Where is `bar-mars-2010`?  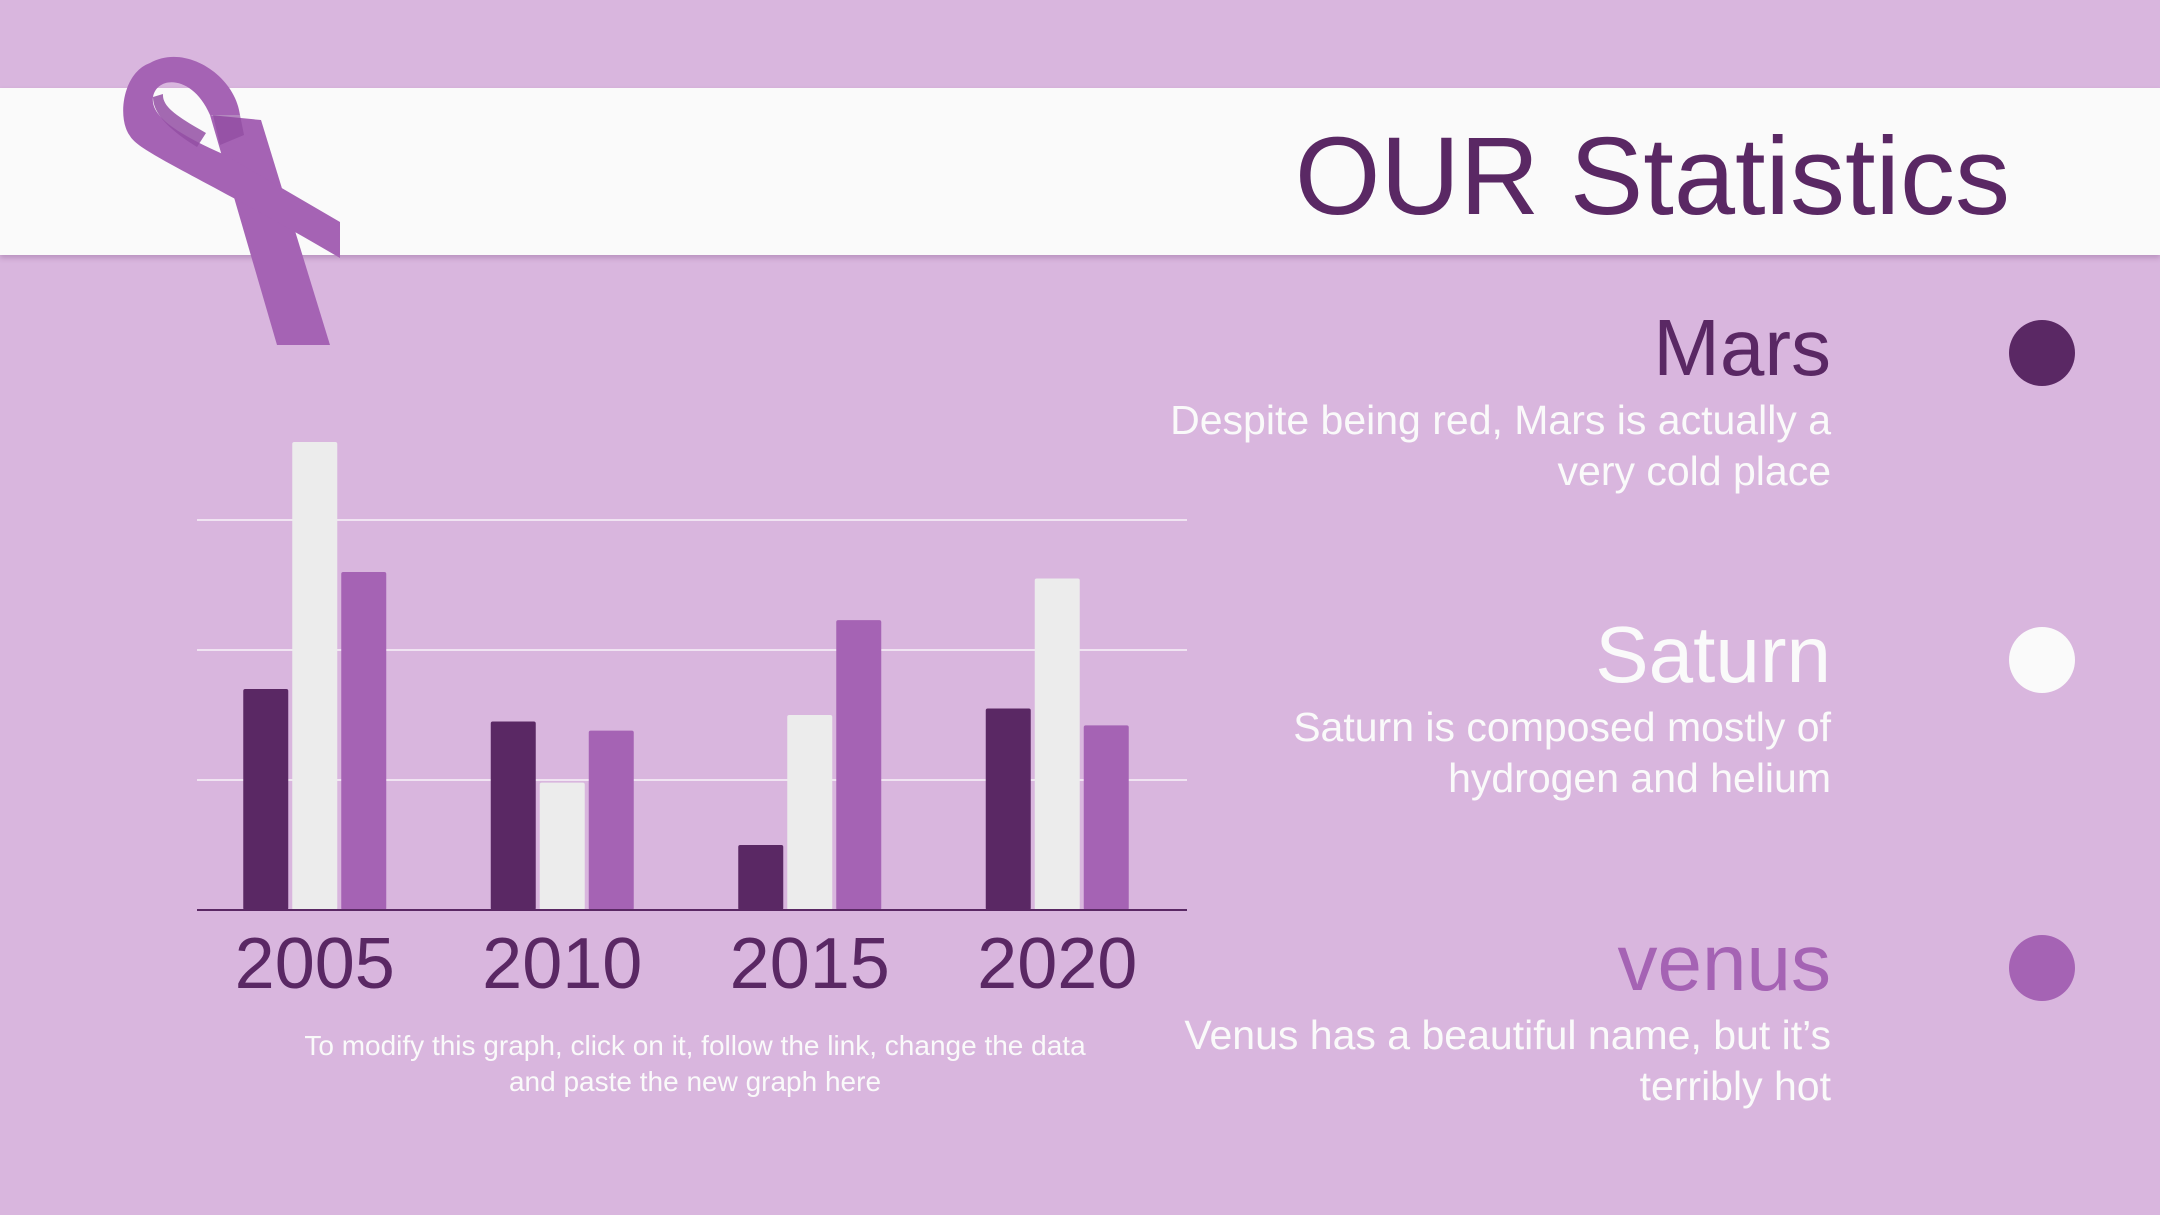 bar-mars-2010 is located at coordinates (513, 815).